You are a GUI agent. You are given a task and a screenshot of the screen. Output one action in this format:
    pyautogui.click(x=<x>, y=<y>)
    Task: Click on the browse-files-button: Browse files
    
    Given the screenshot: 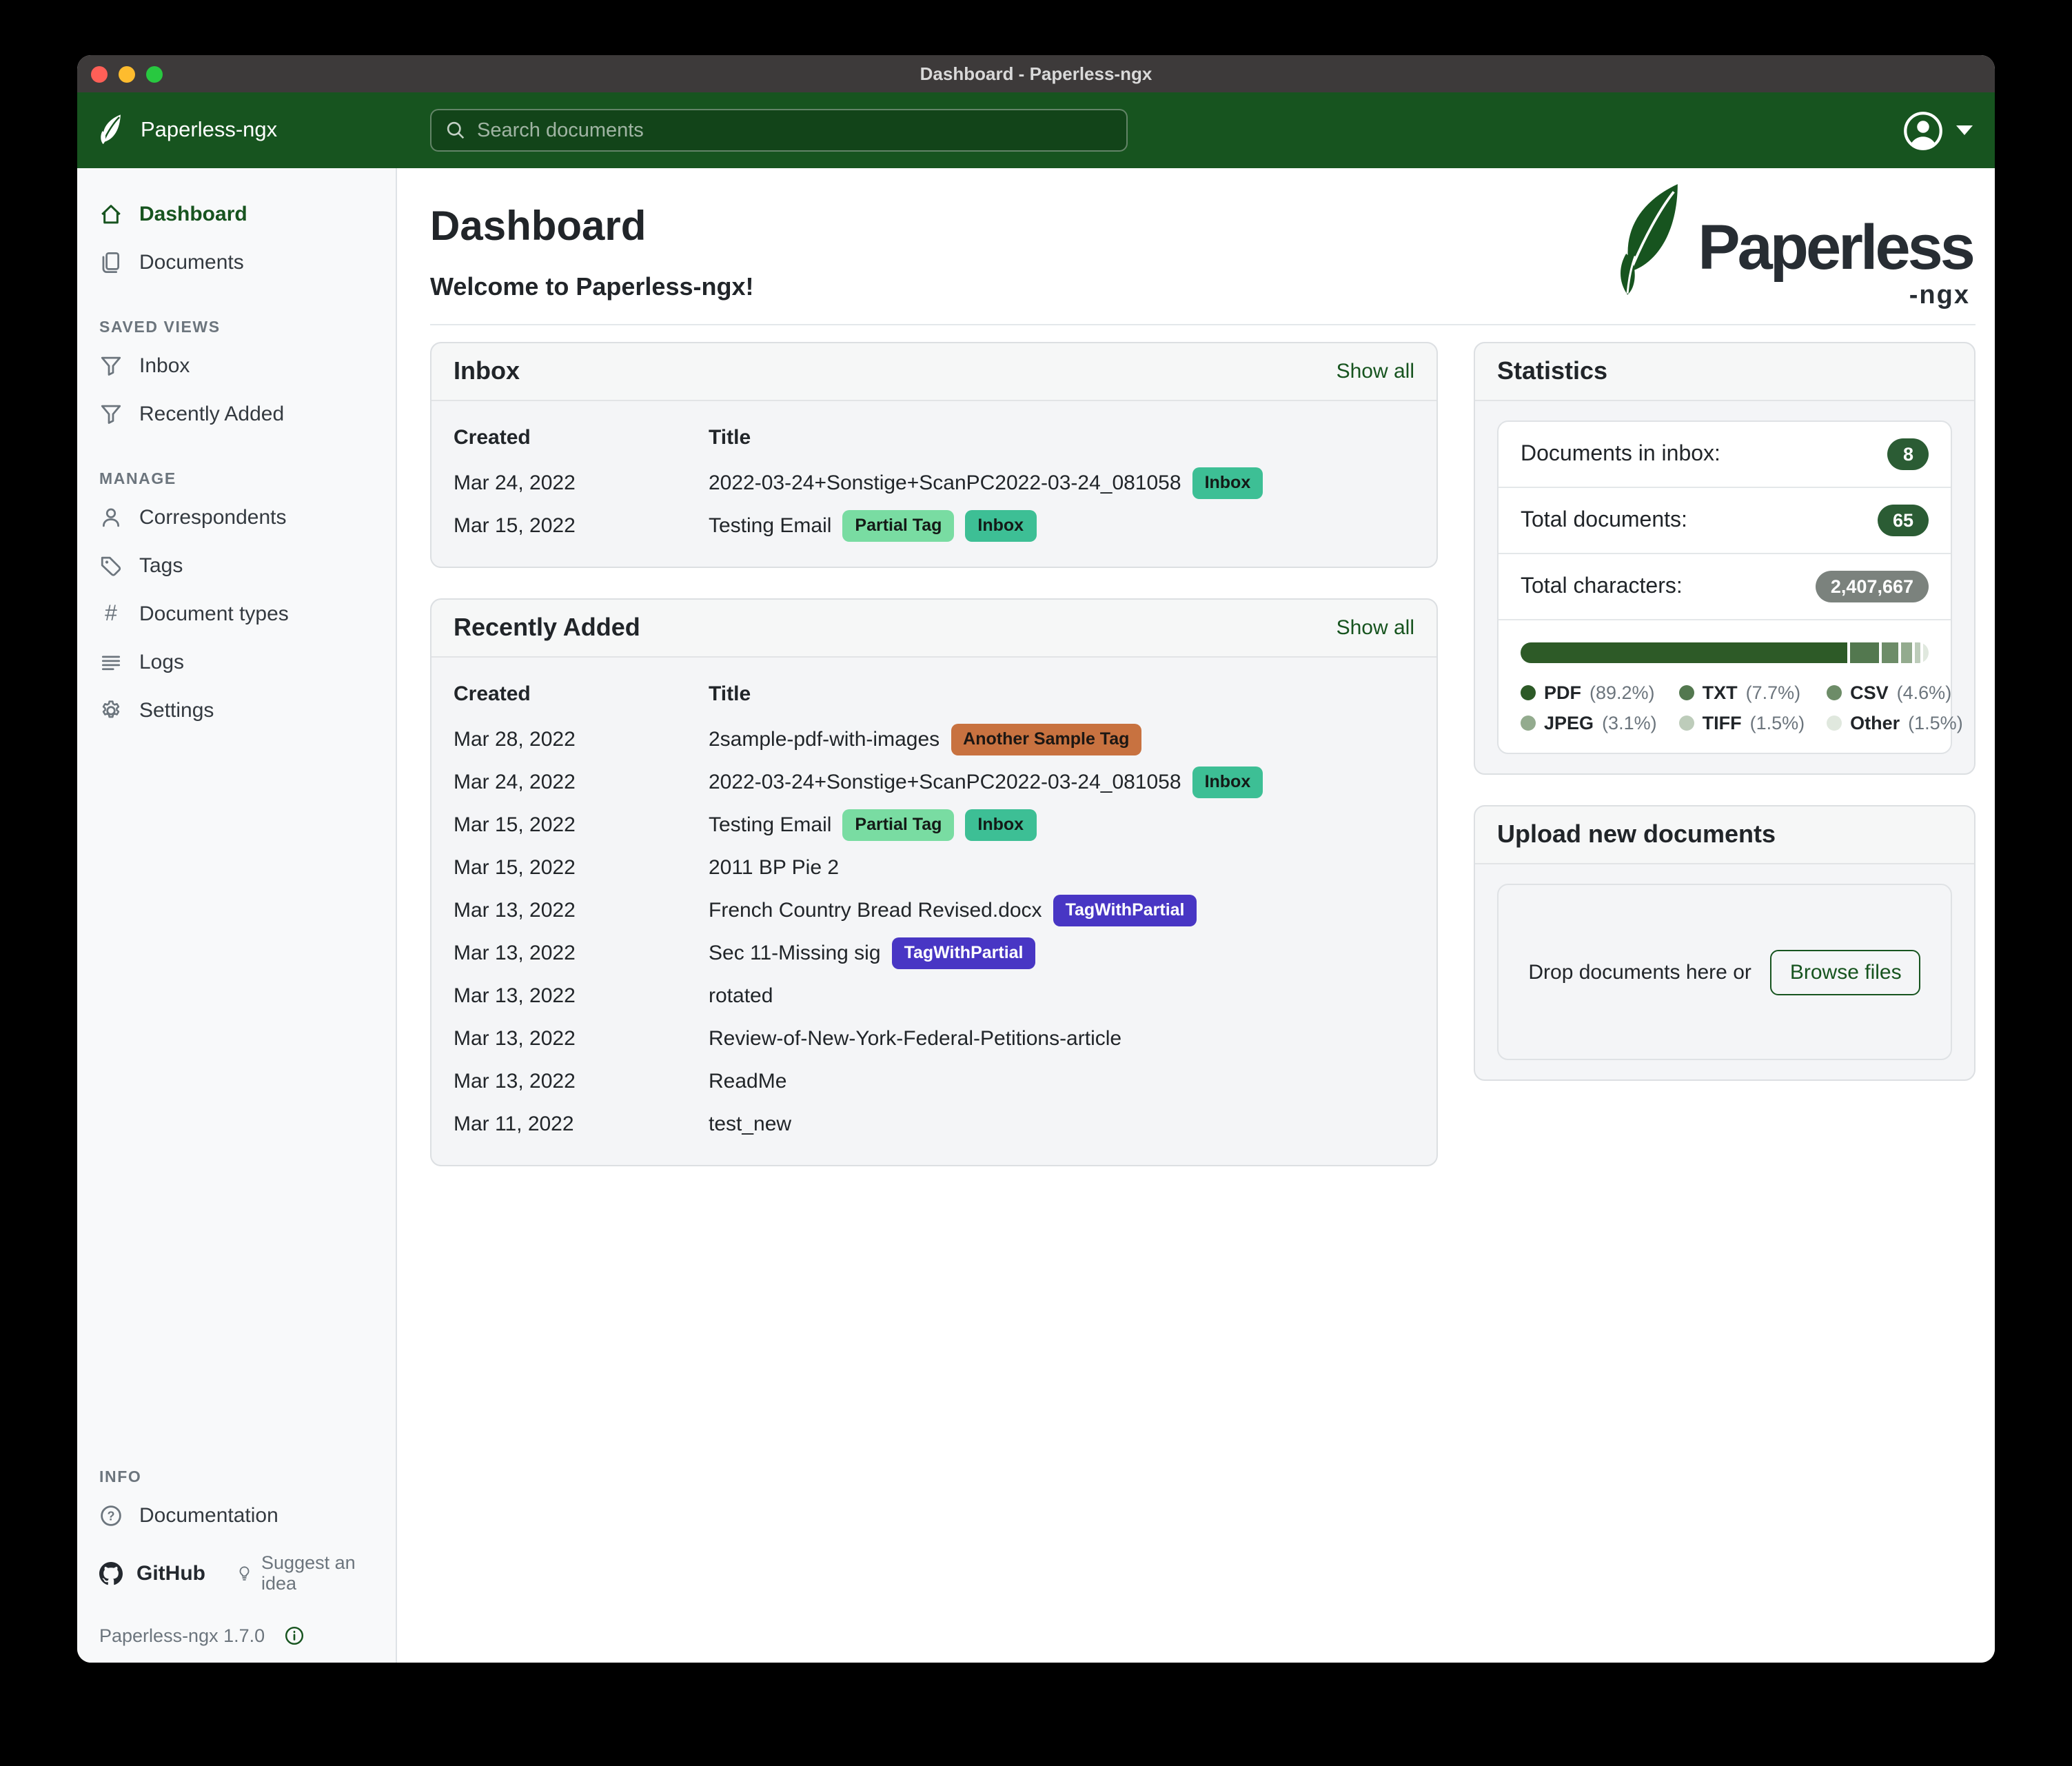 What is the action you would take?
    pyautogui.click(x=1845, y=972)
    